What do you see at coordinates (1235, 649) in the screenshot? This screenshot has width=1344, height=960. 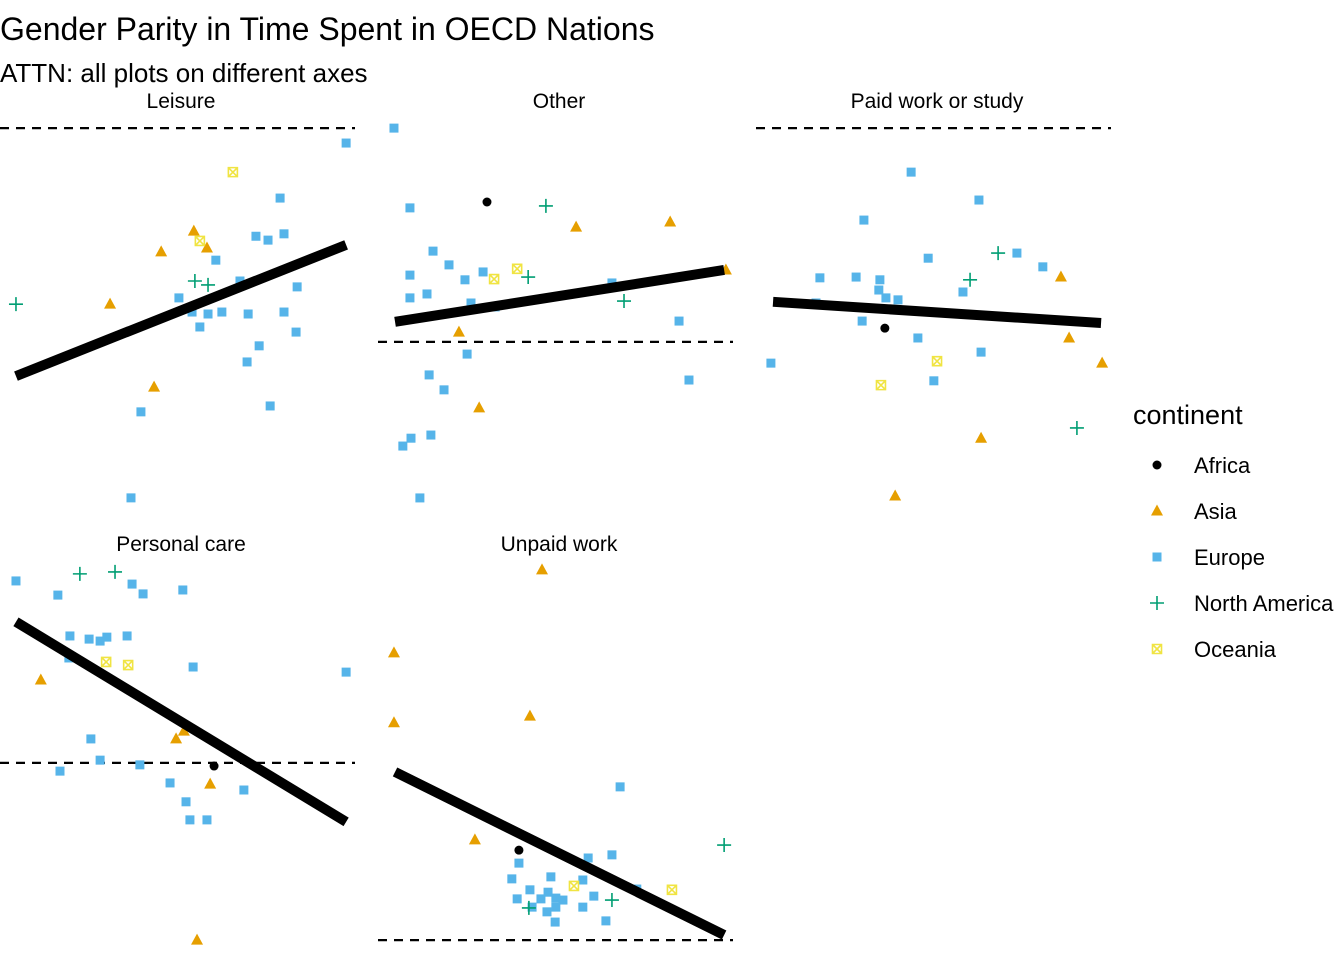 I see `legend-label: Oceania` at bounding box center [1235, 649].